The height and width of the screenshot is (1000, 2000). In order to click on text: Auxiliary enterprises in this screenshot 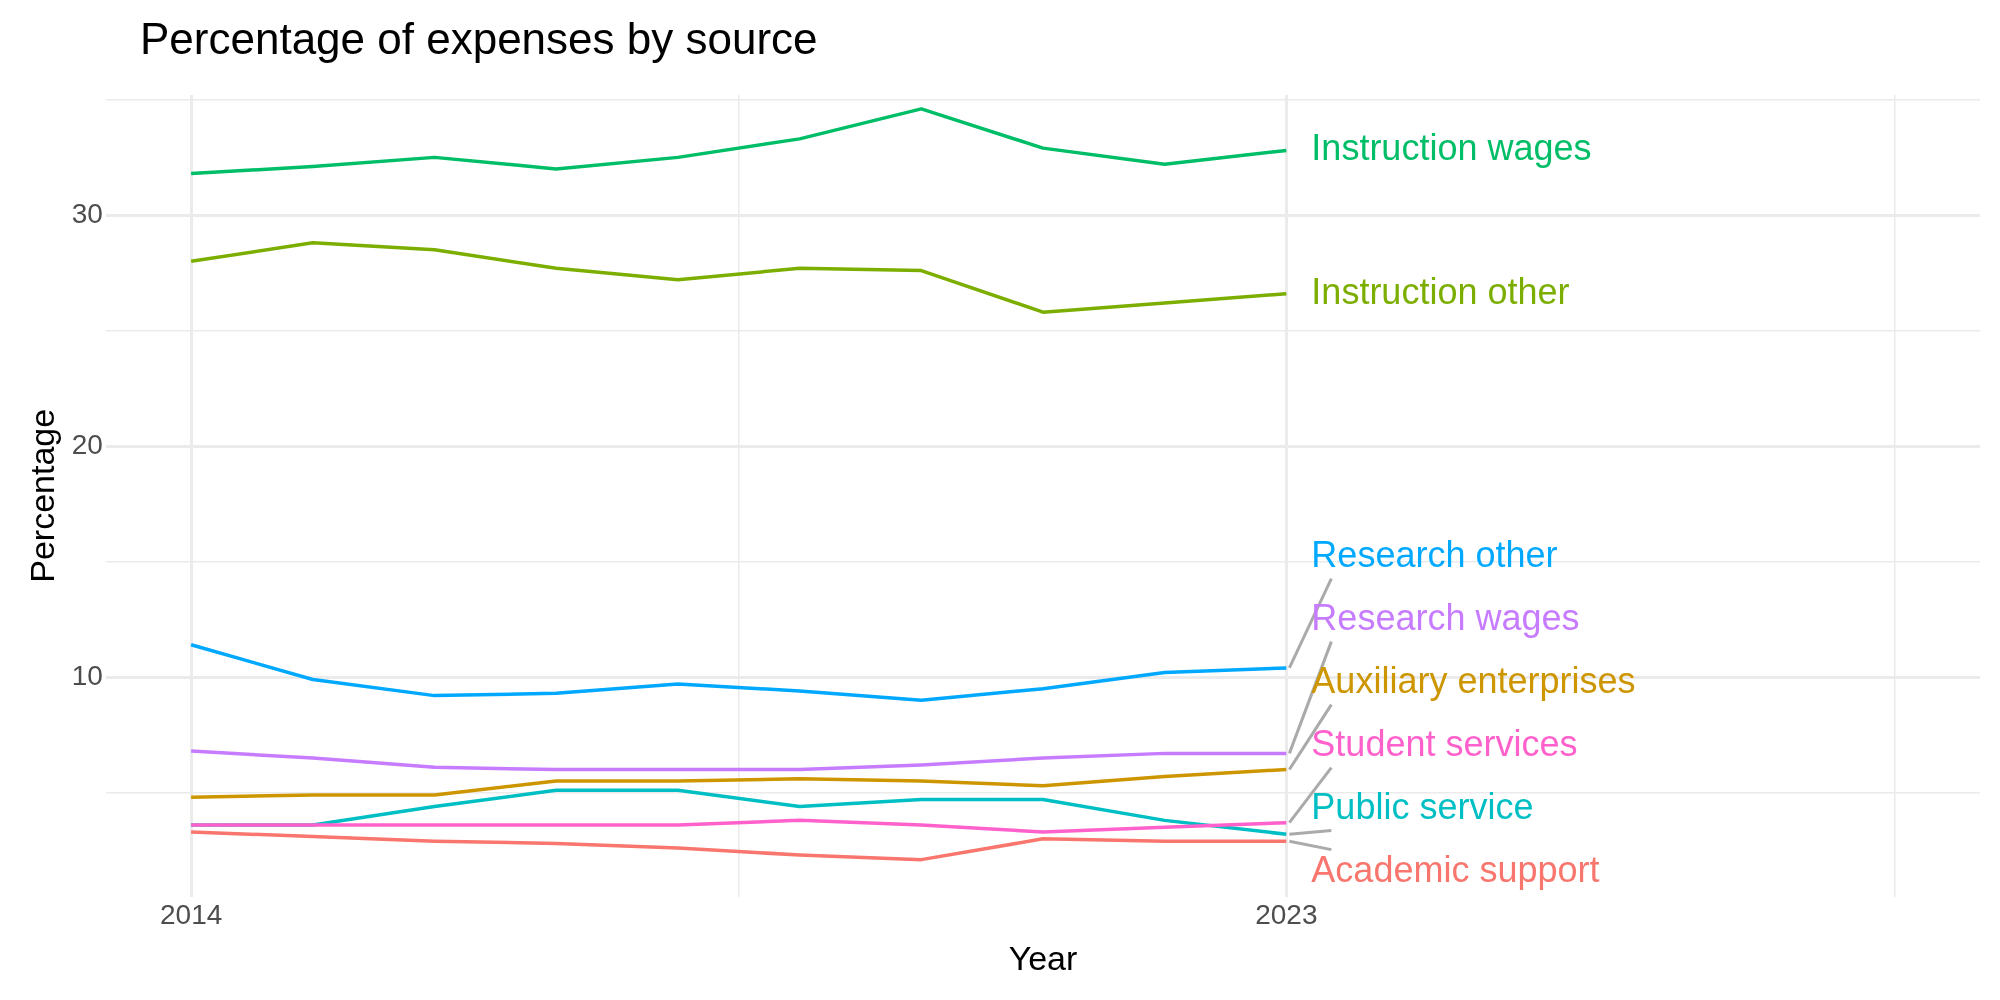, I will do `click(1473, 680)`.